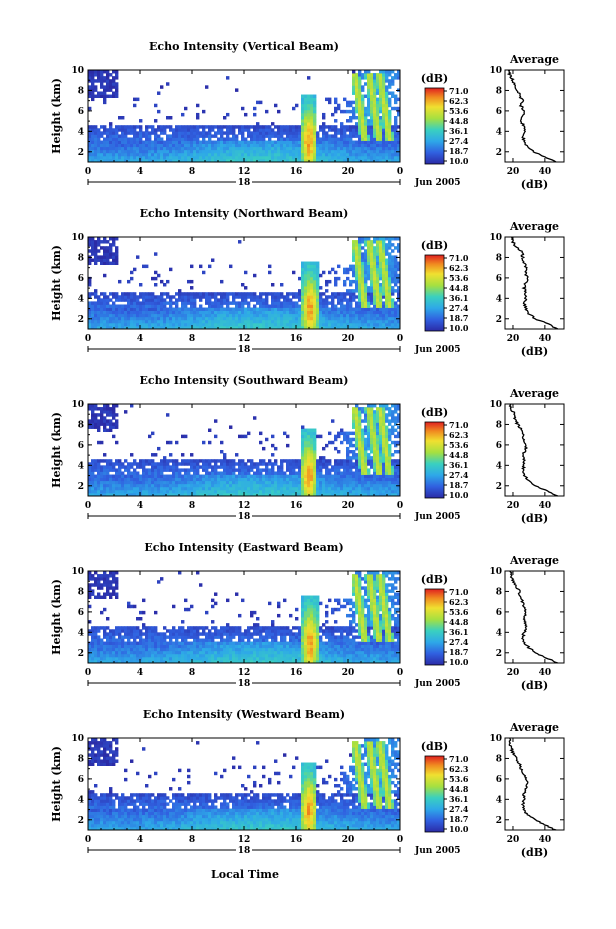  Describe the element at coordinates (458, 799) in the screenshot. I see `colorbar-tick-label: 36.1` at that location.